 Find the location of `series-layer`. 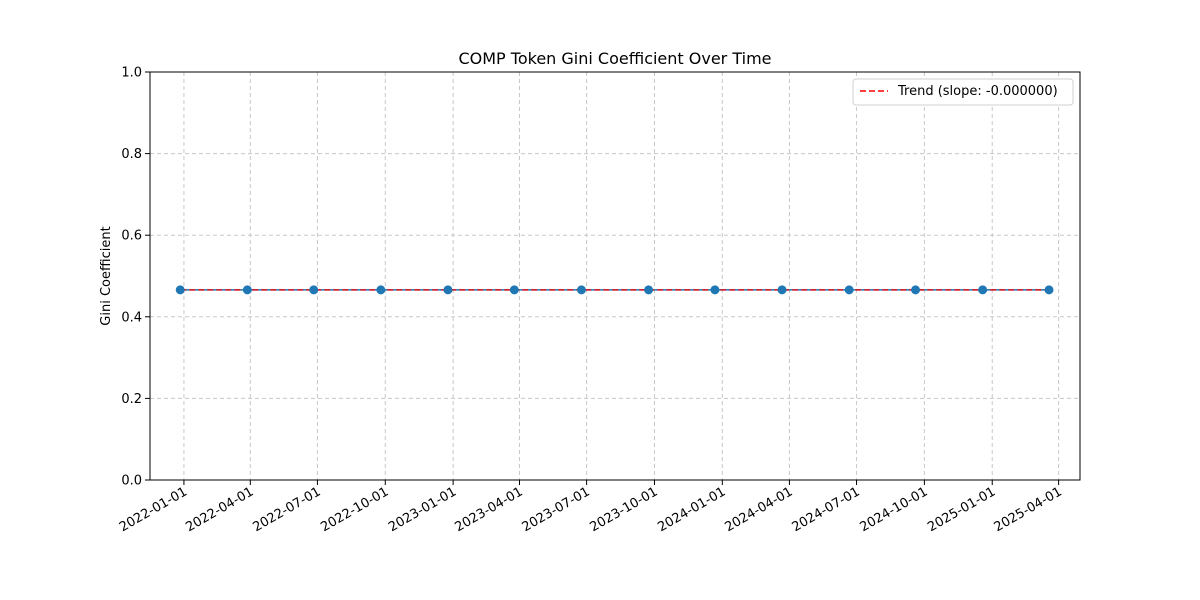

series-layer is located at coordinates (614, 290).